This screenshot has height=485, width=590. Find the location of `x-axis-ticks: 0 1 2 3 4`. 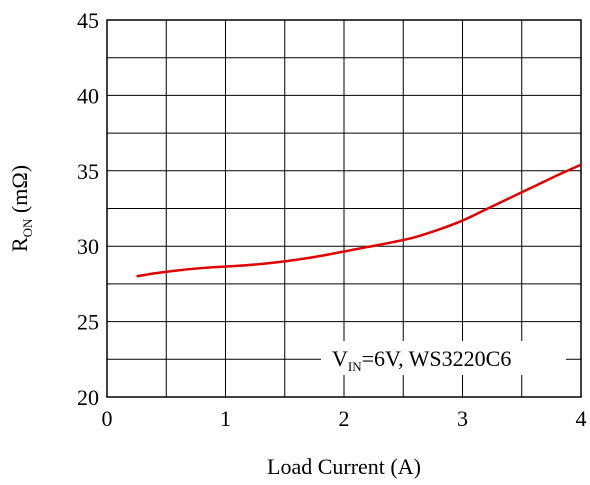

x-axis-ticks: 0 1 2 3 4 is located at coordinates (344, 418).